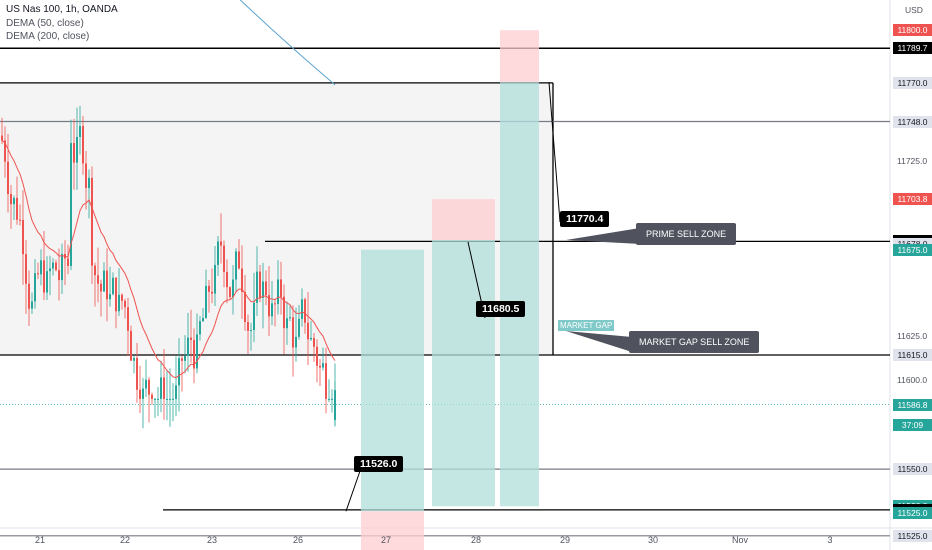 The width and height of the screenshot is (932, 550). What do you see at coordinates (386, 540) in the screenshot?
I see `x-tick-label: 27` at bounding box center [386, 540].